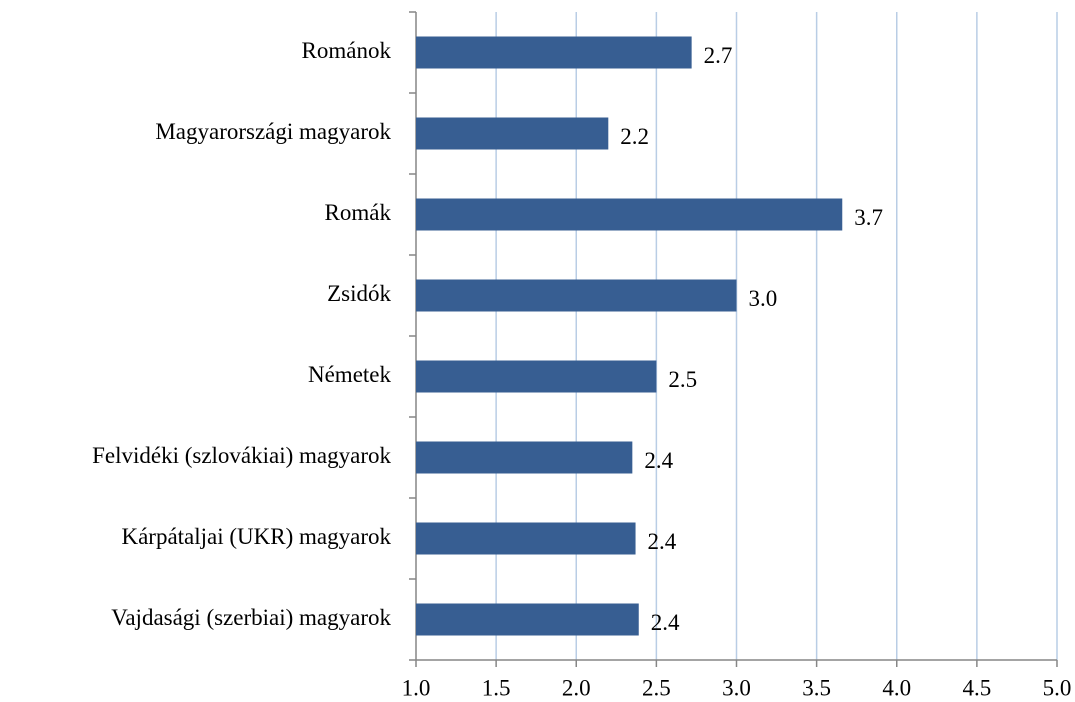  Describe the element at coordinates (736, 687) in the screenshot. I see `x-tick-label: 3.0` at that location.